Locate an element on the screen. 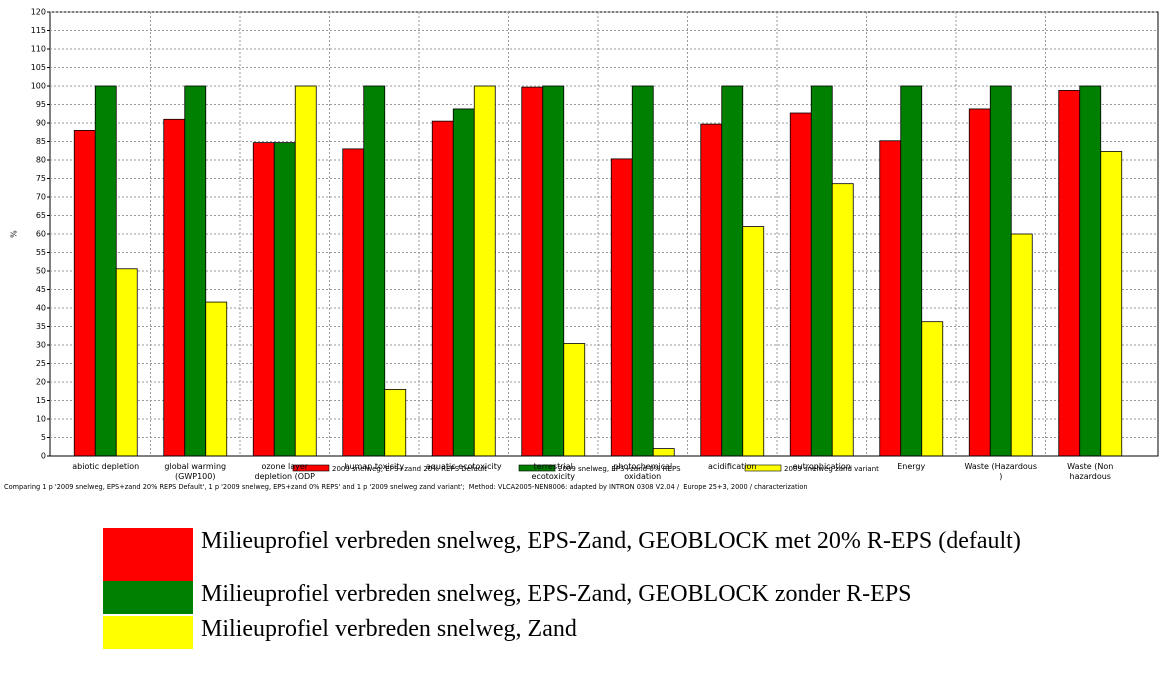 The height and width of the screenshot is (682, 1168). y-tick-label: 30 is located at coordinates (41, 345).